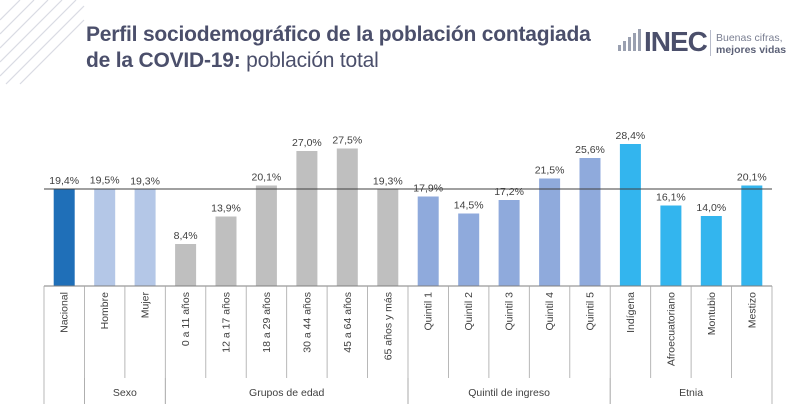  I want to click on group-label: Grupos de edad, so click(286, 393).